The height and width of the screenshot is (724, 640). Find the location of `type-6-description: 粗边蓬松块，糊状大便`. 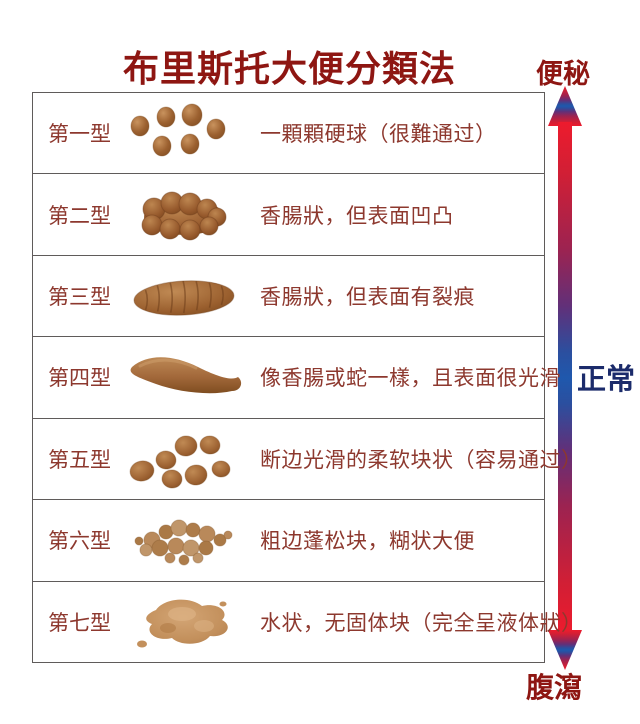

type-6-description: 粗边蓬松块，糊状大便 is located at coordinates (367, 542).